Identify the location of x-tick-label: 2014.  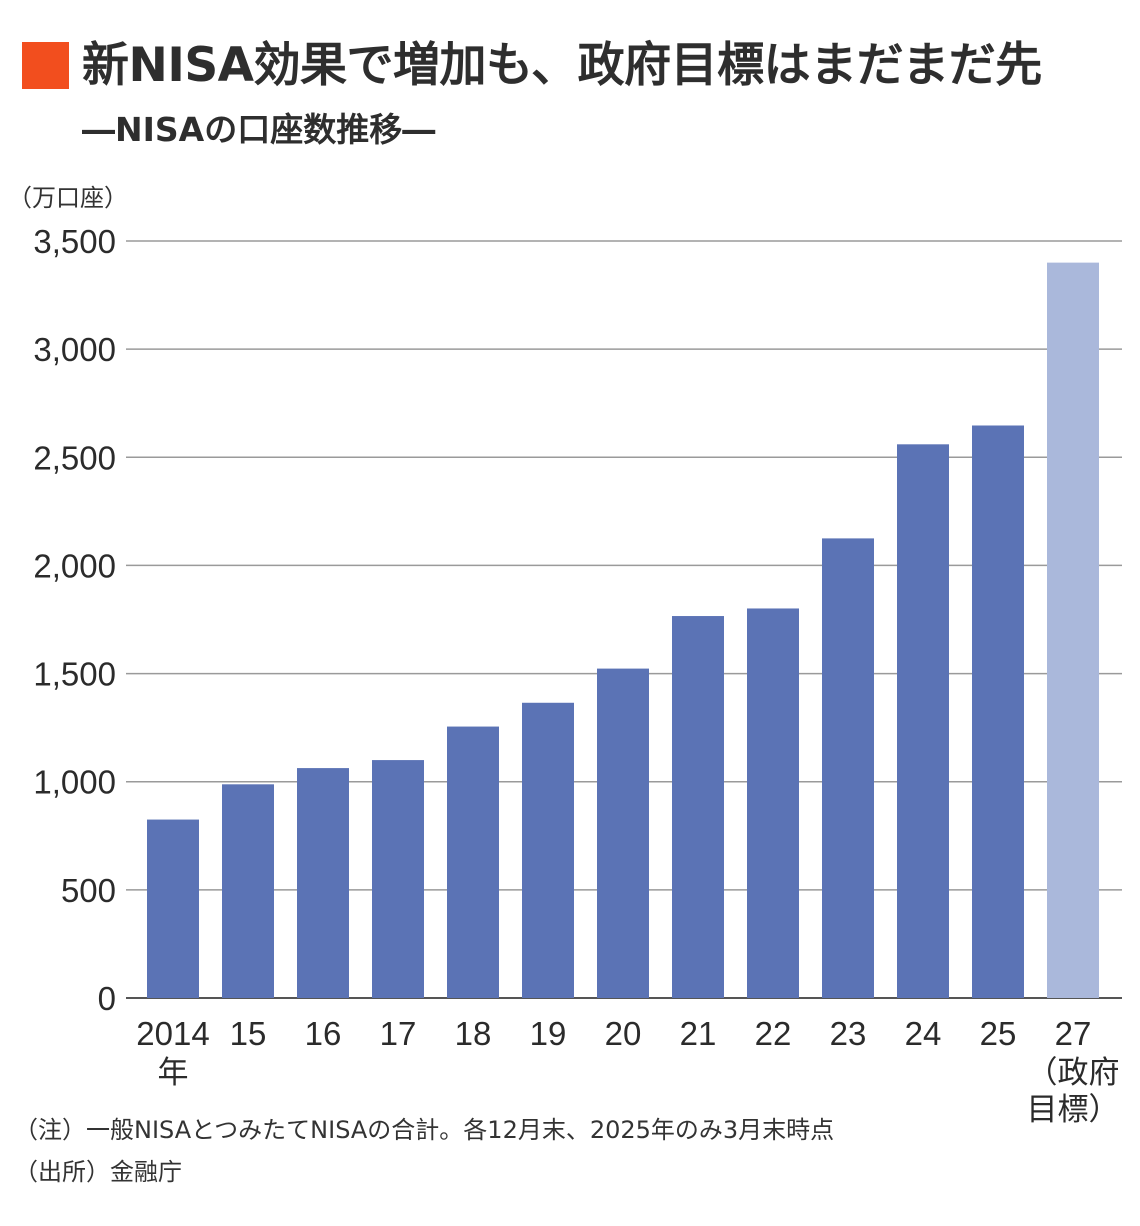
(172, 1033).